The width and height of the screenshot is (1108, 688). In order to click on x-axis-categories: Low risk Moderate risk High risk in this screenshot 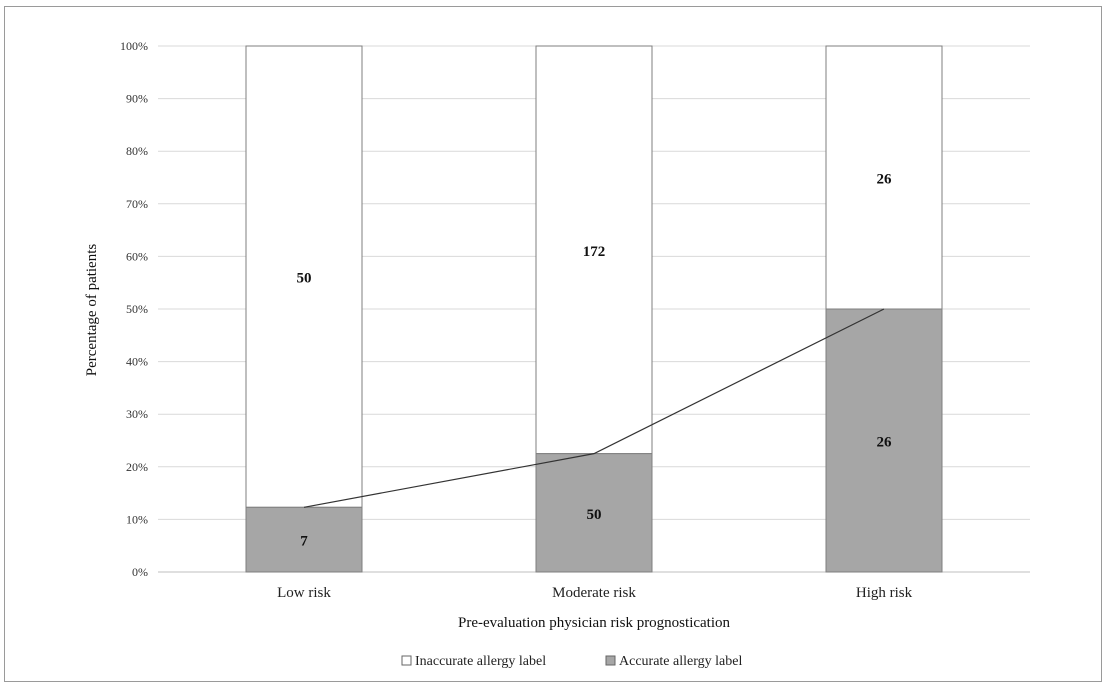, I will do `click(595, 593)`.